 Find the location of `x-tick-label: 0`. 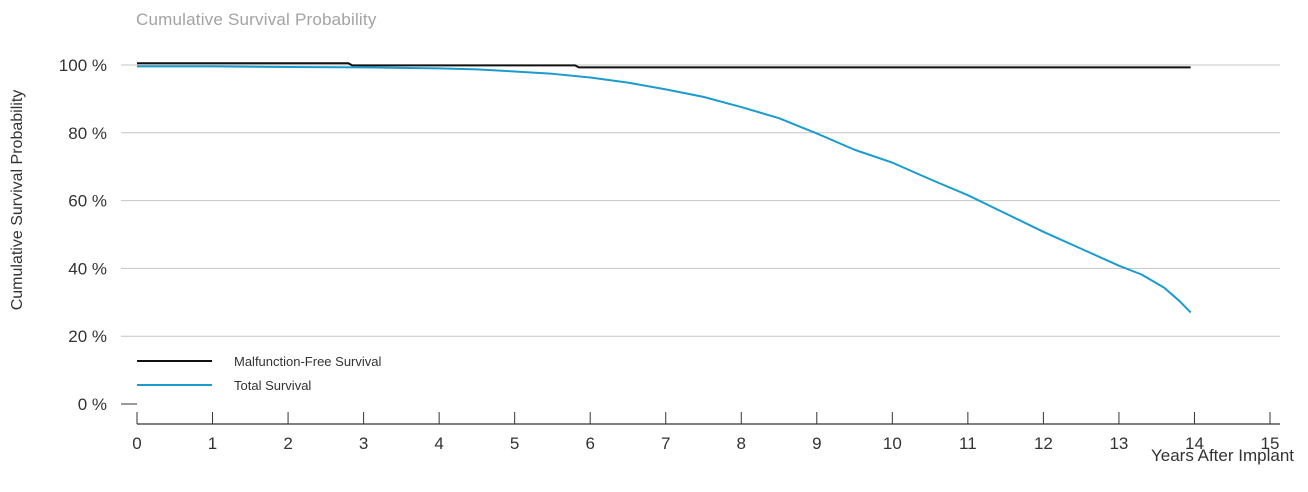

x-tick-label: 0 is located at coordinates (136, 443).